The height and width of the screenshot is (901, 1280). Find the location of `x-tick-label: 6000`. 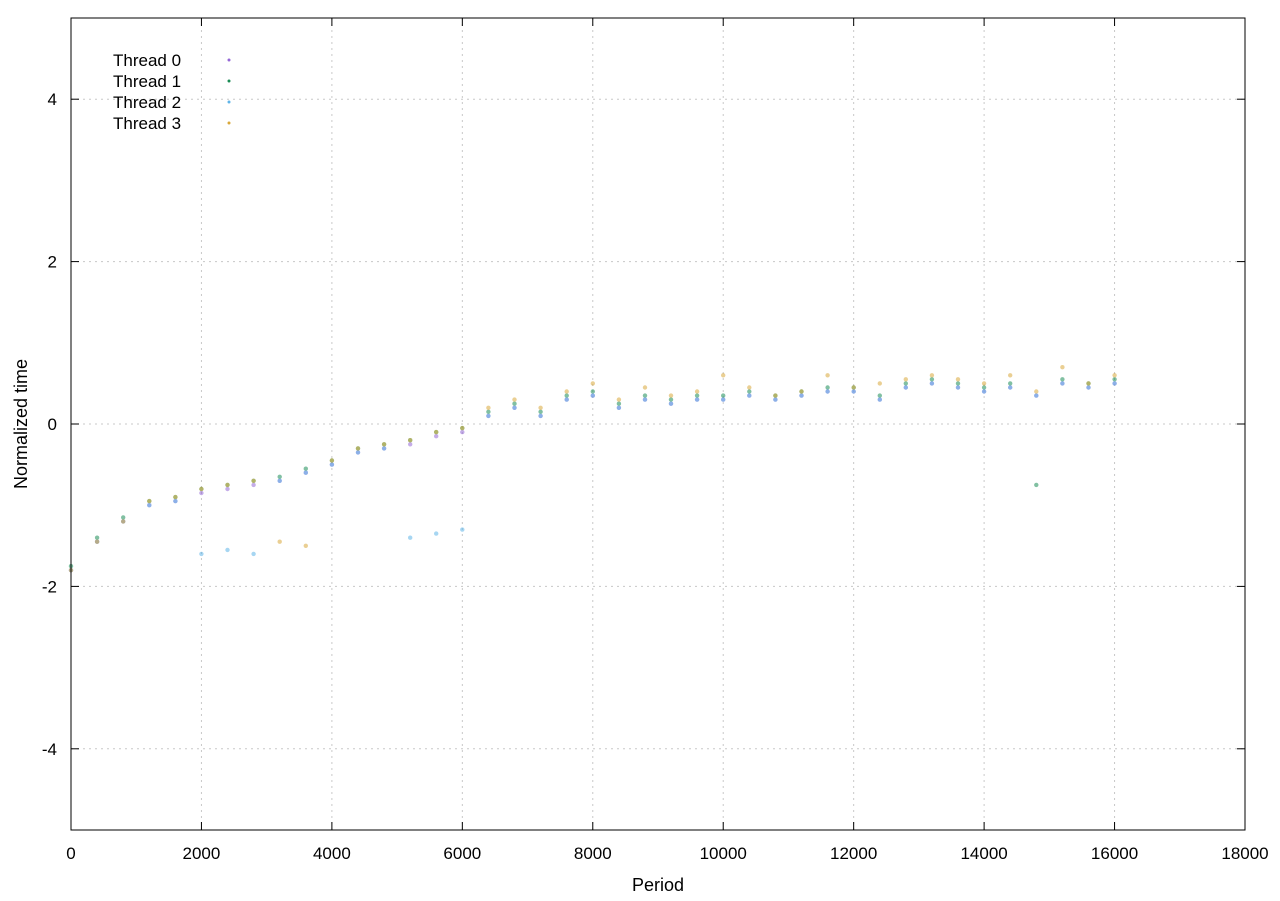

x-tick-label: 6000 is located at coordinates (462, 853).